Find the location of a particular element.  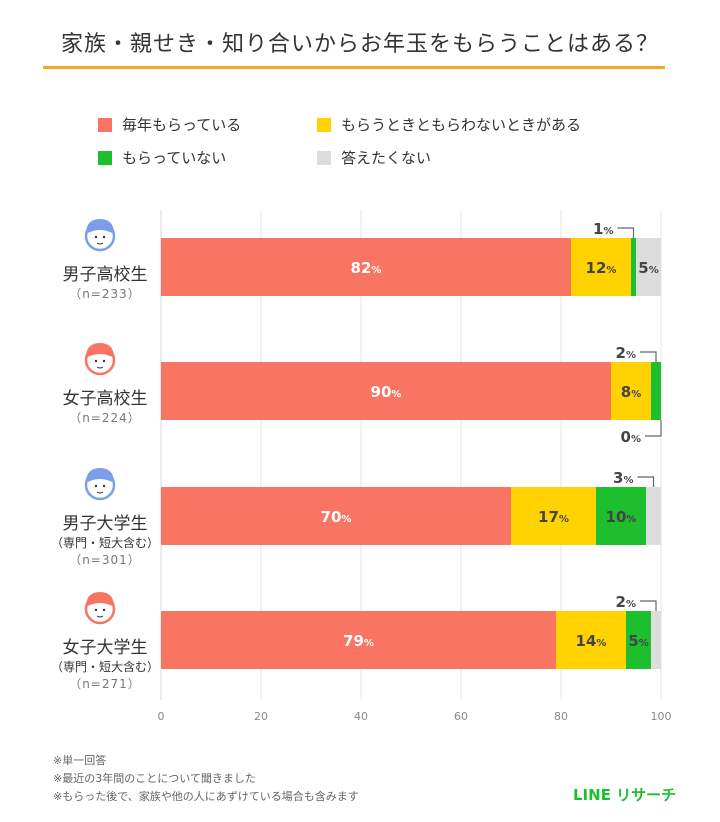

sample-size: （n=233） is located at coordinates (105, 294).